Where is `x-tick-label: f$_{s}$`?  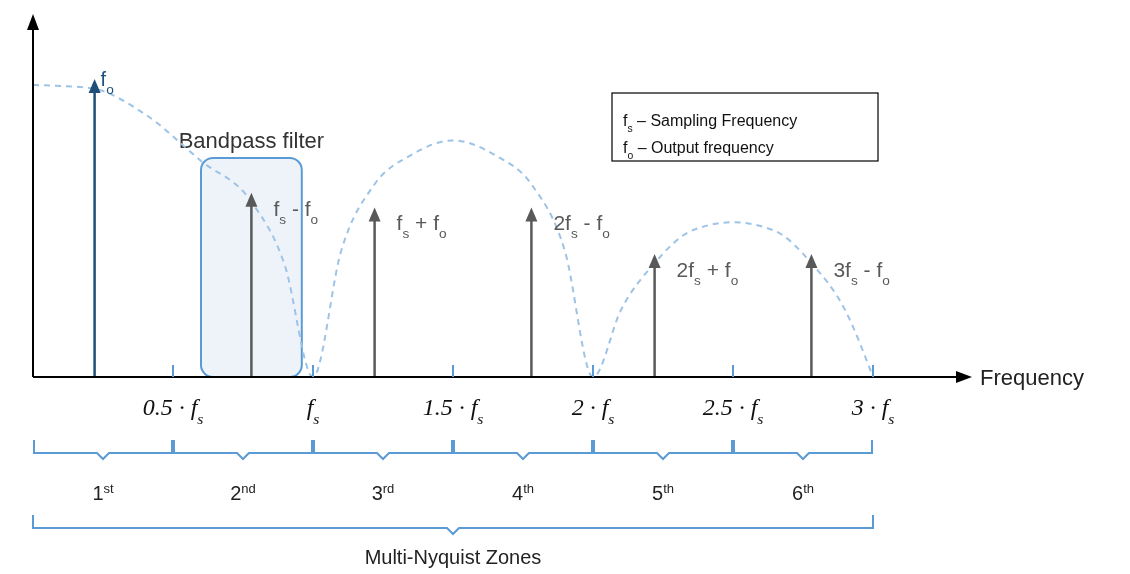 x-tick-label: f$_{s}$ is located at coordinates (313, 410).